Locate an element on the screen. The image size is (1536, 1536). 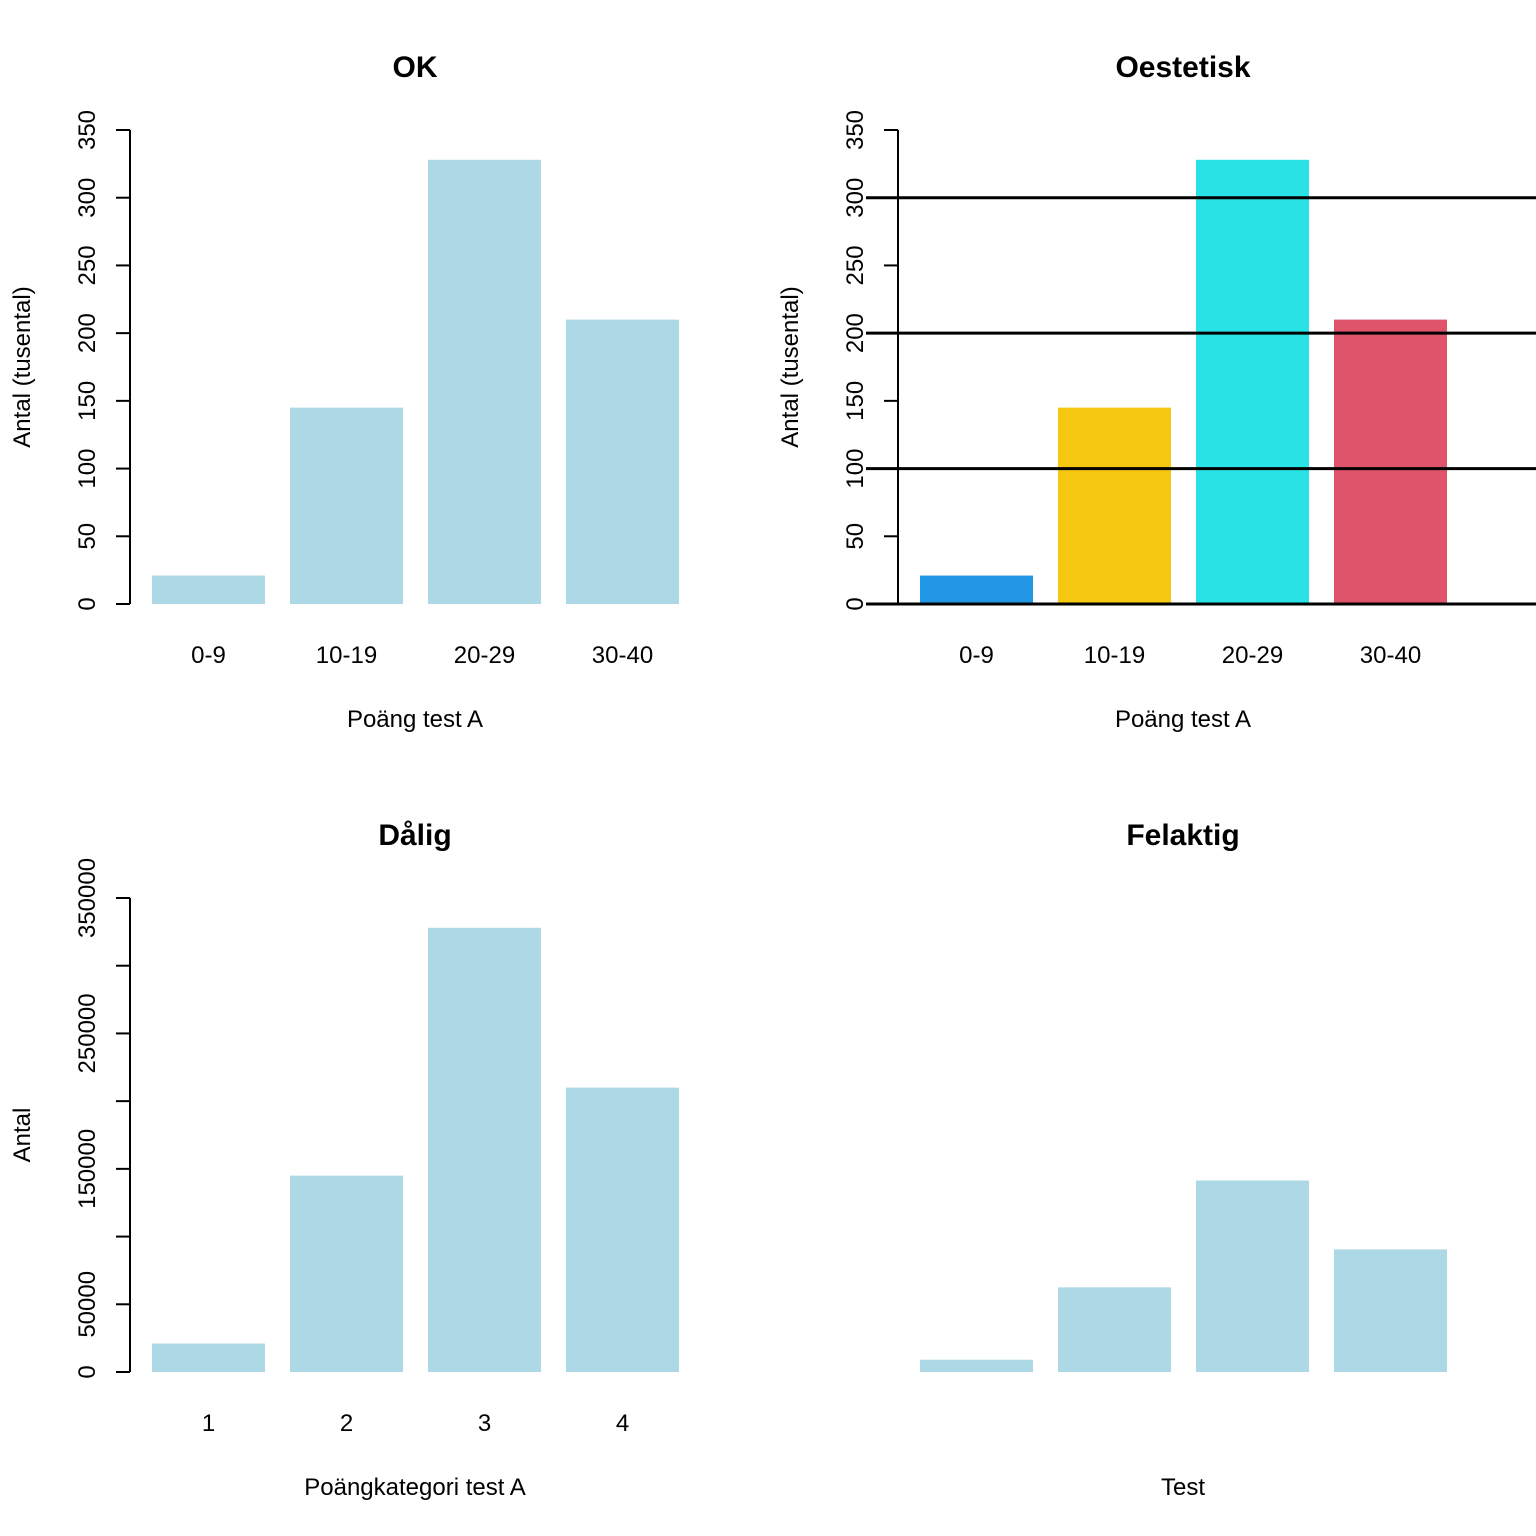
x-tick-label: 3 is located at coordinates (484, 1423).